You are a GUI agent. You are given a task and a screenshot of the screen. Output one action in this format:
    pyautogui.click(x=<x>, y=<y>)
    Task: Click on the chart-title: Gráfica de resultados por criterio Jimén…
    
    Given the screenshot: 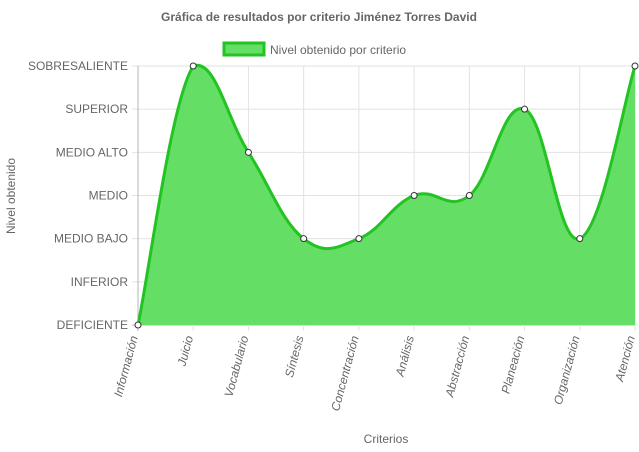 What is the action you would take?
    pyautogui.click(x=319, y=17)
    